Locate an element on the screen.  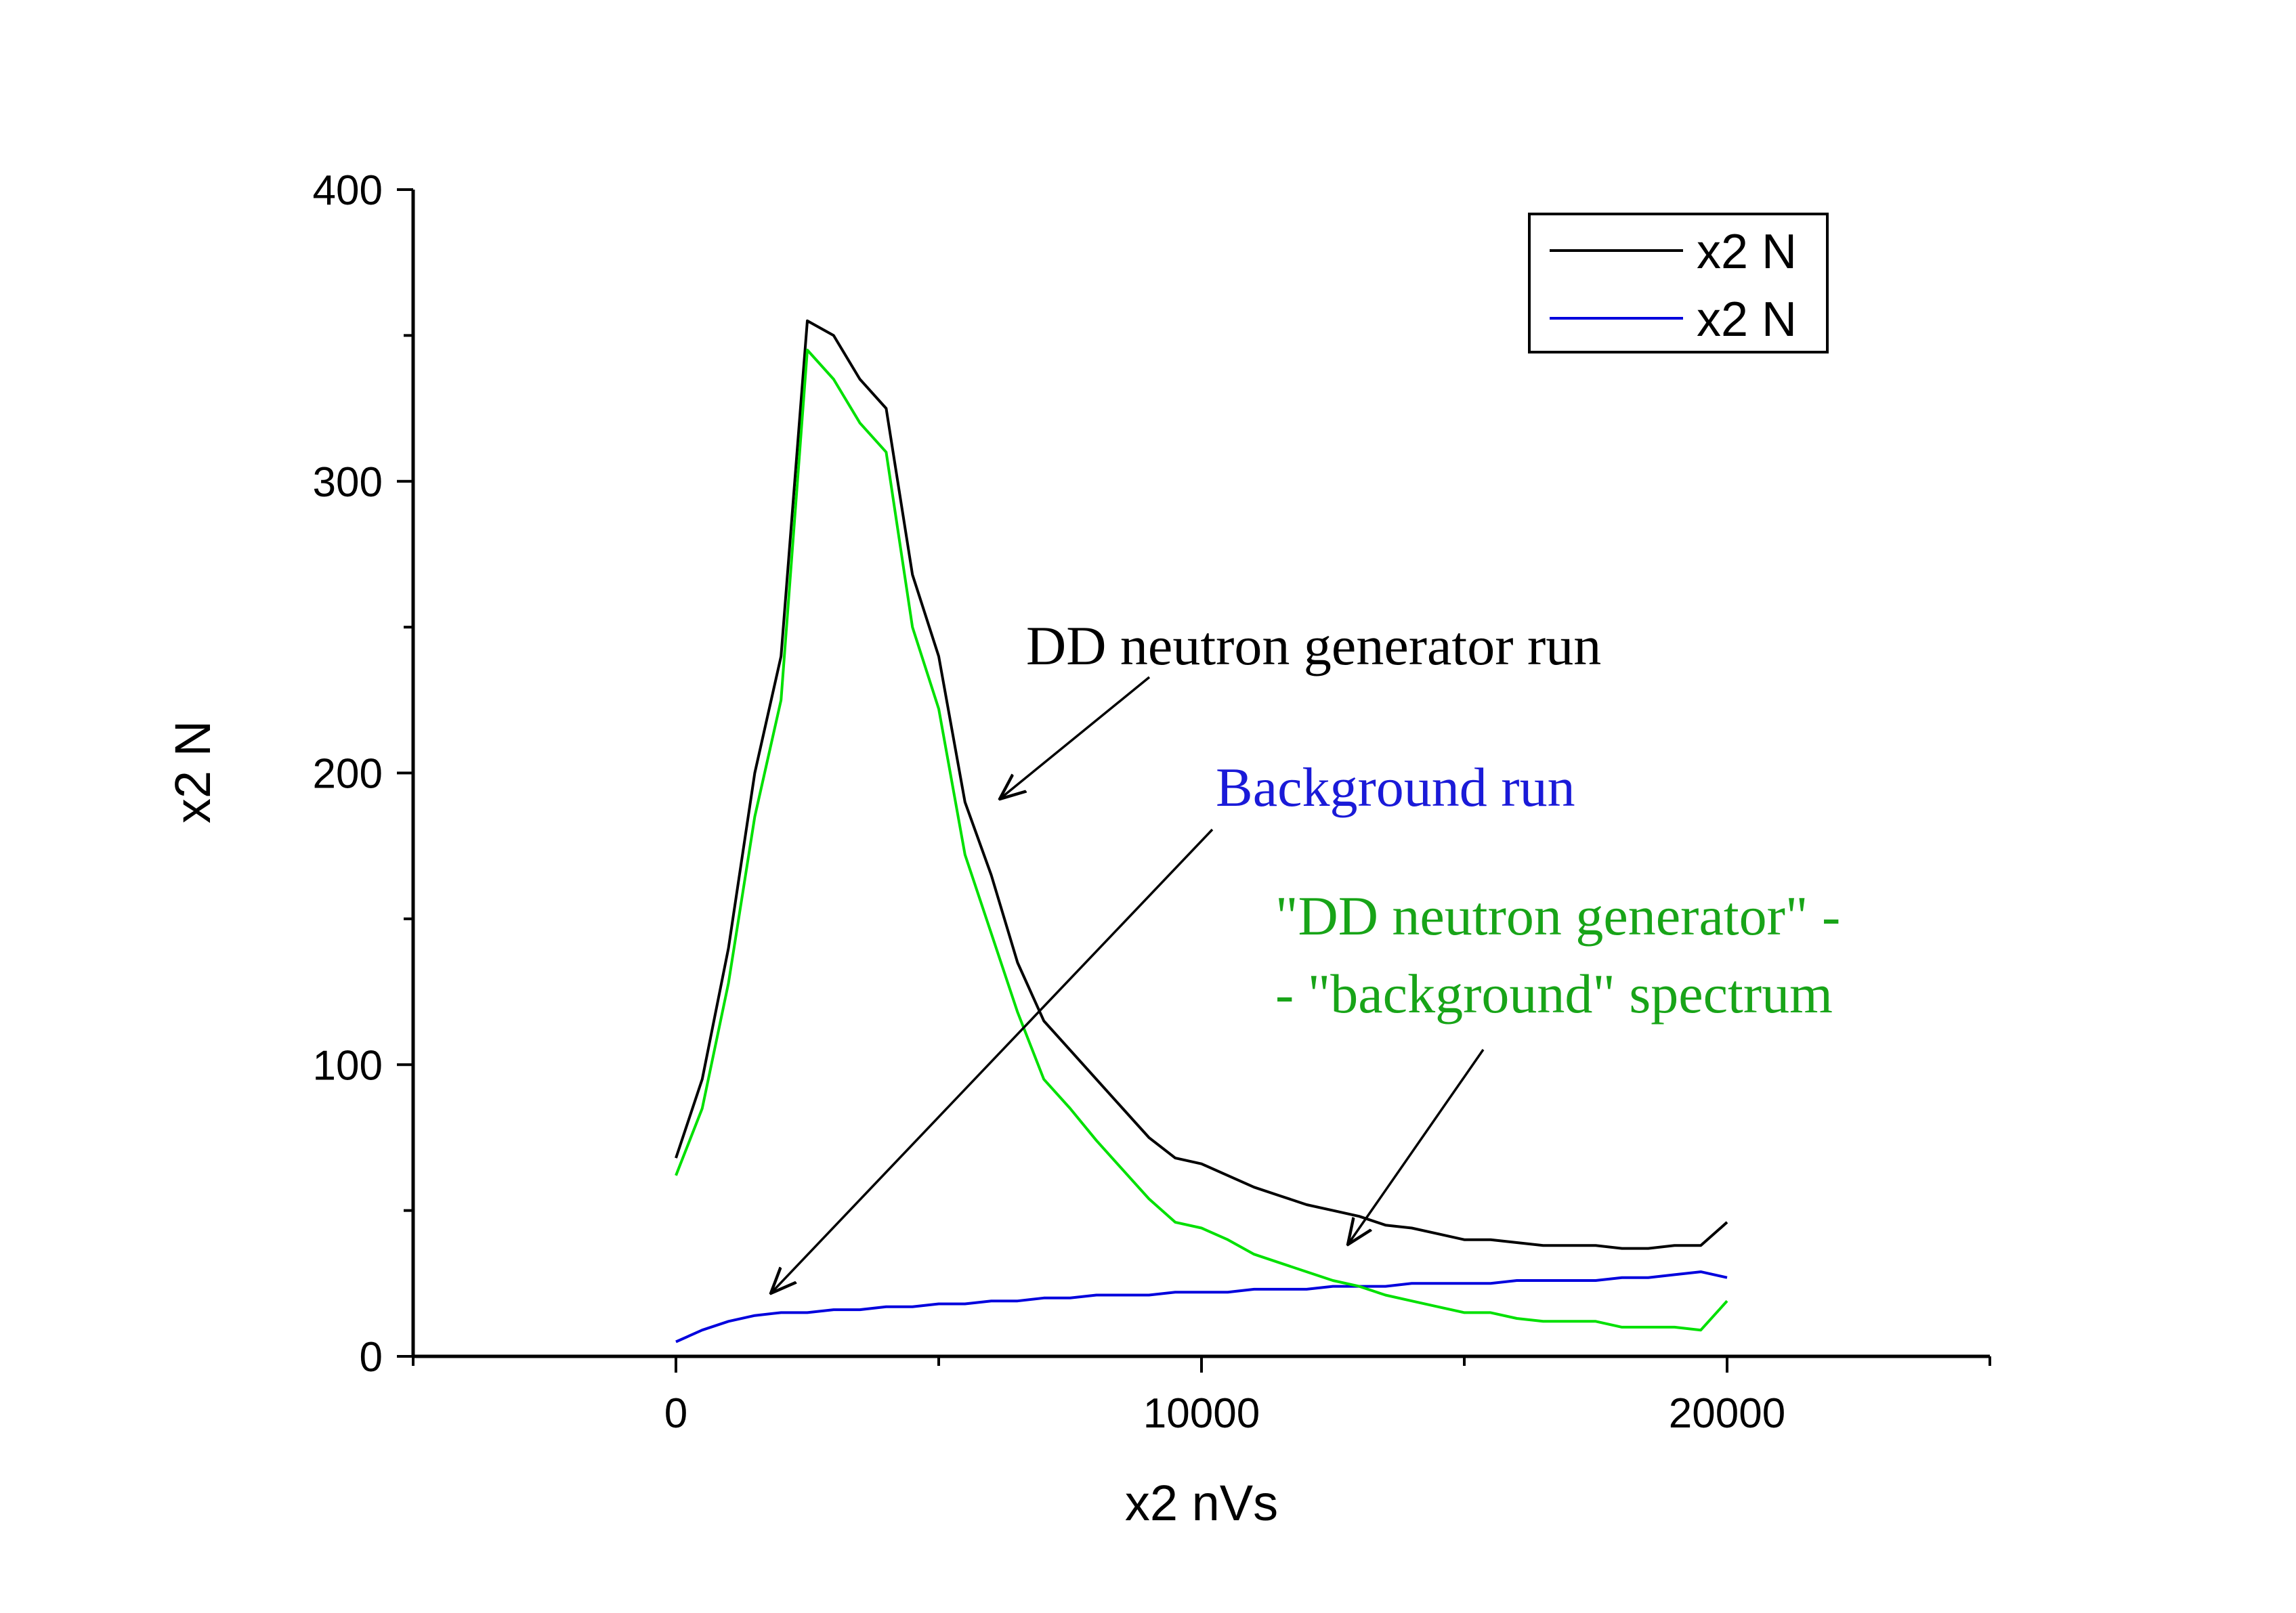
annotation-background: Background run is located at coordinates (1395, 787).